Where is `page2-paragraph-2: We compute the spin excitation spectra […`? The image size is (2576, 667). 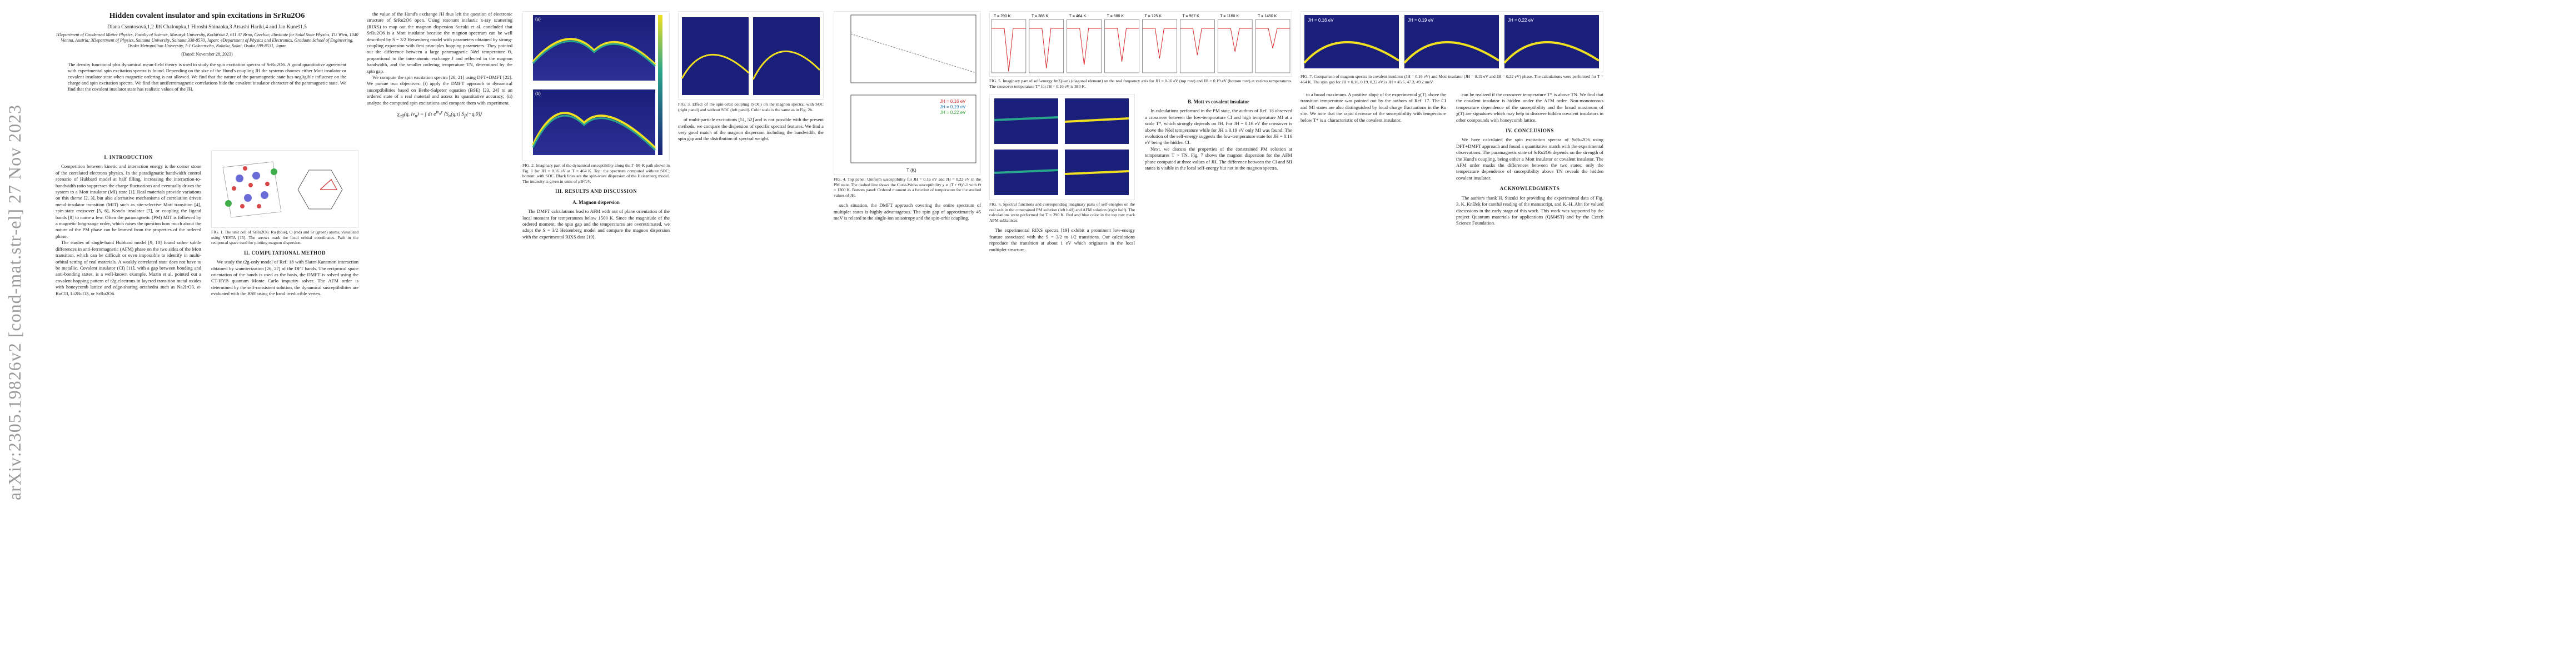 page2-paragraph-2: We compute the spin excitation spectra [… is located at coordinates (439, 90).